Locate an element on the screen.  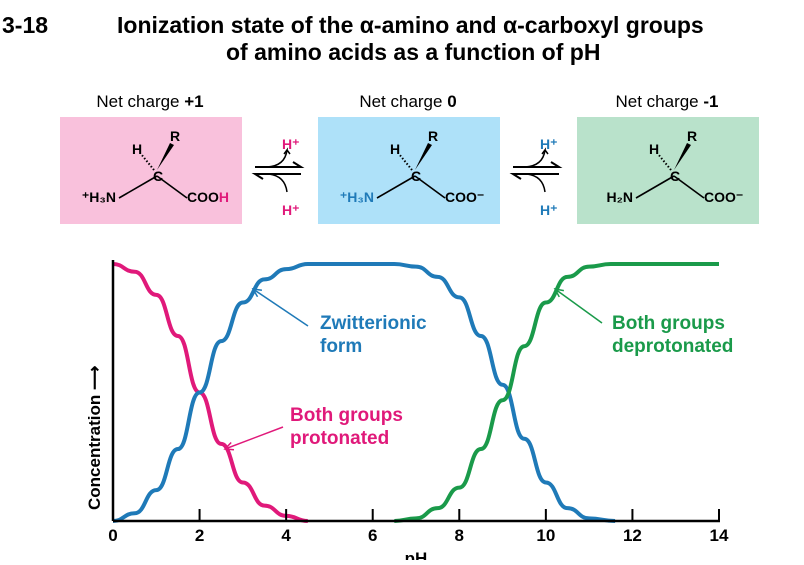
x-tick-label: 2 is located at coordinates (199, 535).